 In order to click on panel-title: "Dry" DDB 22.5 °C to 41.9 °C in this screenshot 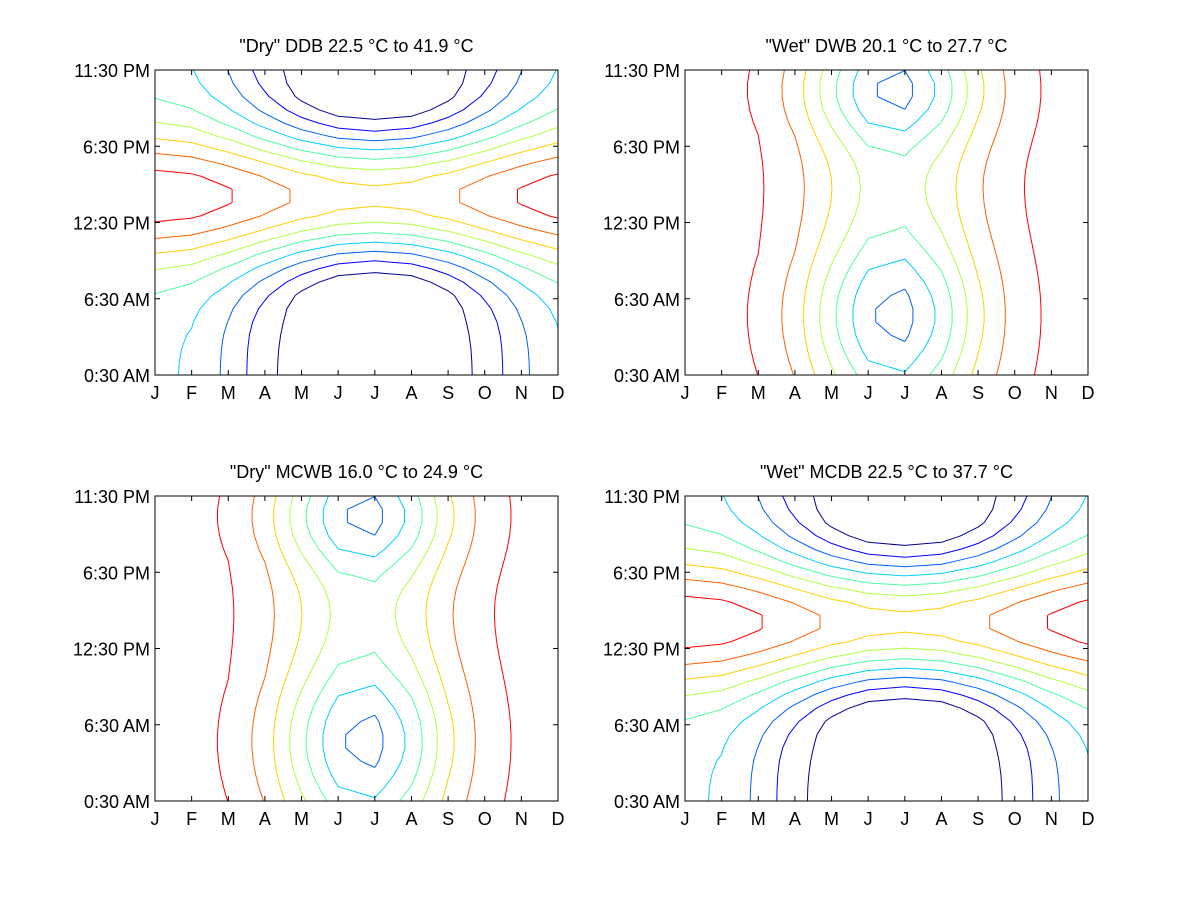, I will do `click(356, 46)`.